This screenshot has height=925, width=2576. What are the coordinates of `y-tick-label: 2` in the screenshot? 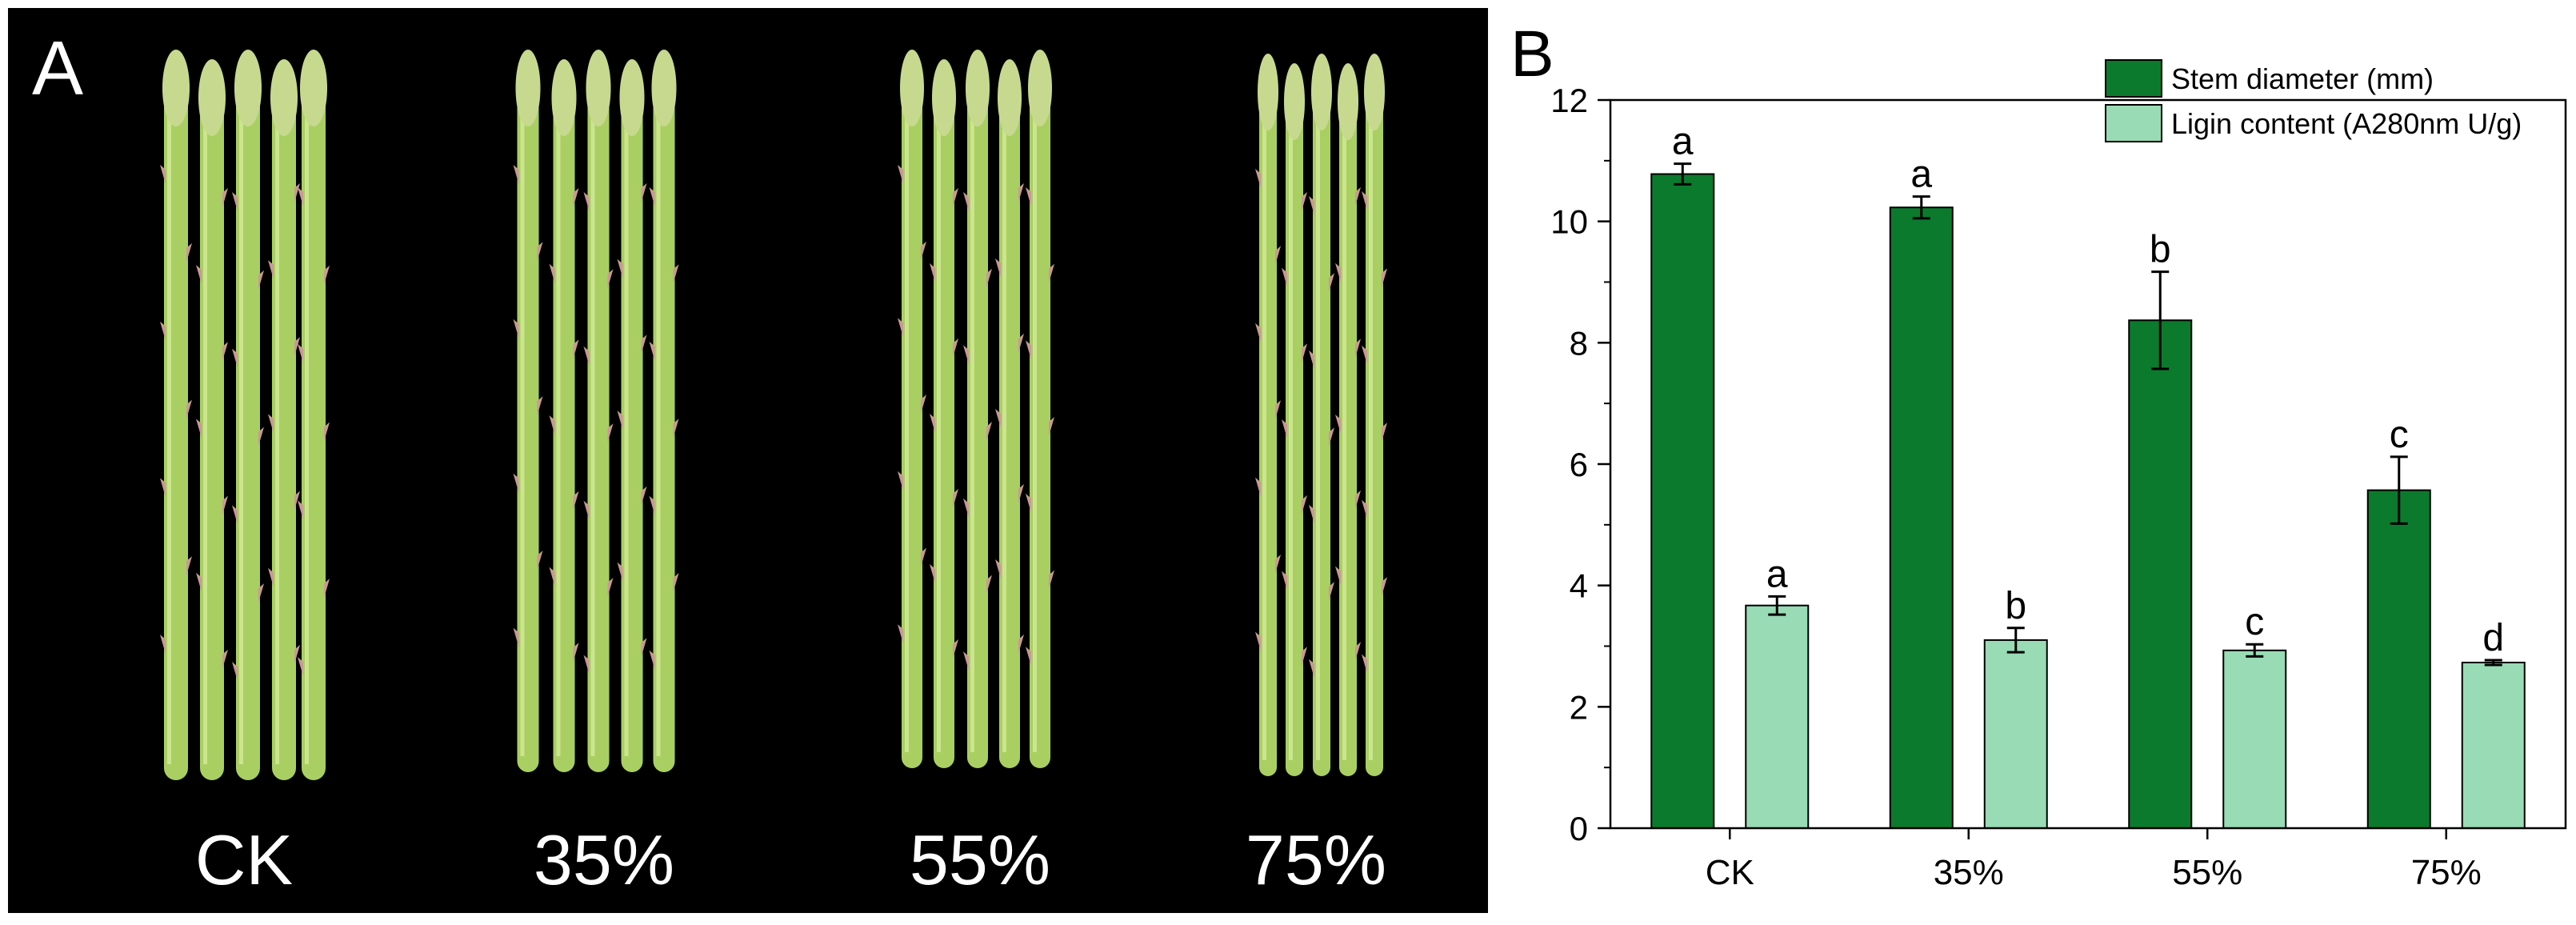 It's located at (1579, 707).